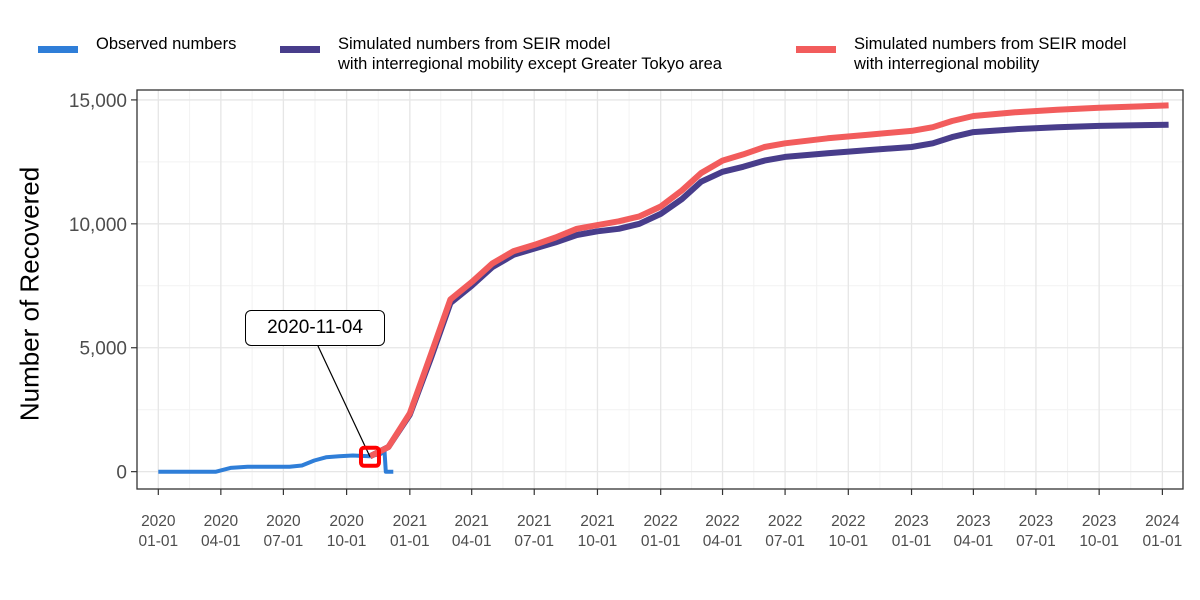 The image size is (1200, 600). What do you see at coordinates (344, 401) in the screenshot?
I see `annotation-connector` at bounding box center [344, 401].